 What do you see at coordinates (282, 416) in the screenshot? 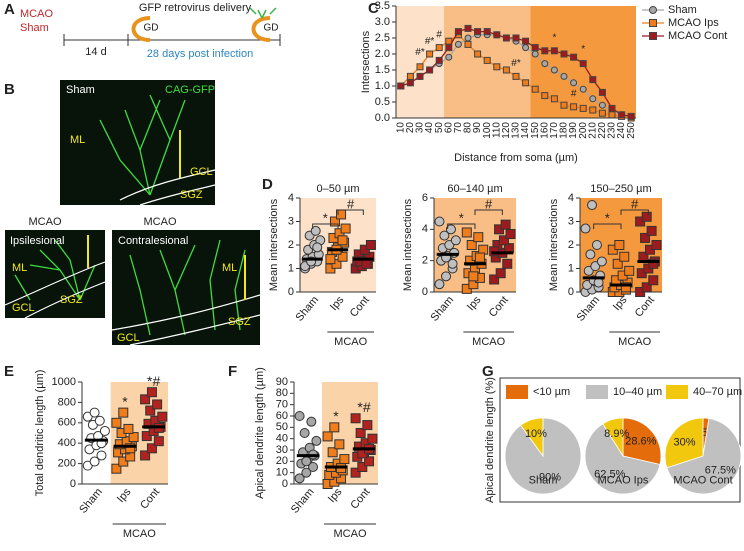
I see `y-tick-label: 60` at bounding box center [282, 416].